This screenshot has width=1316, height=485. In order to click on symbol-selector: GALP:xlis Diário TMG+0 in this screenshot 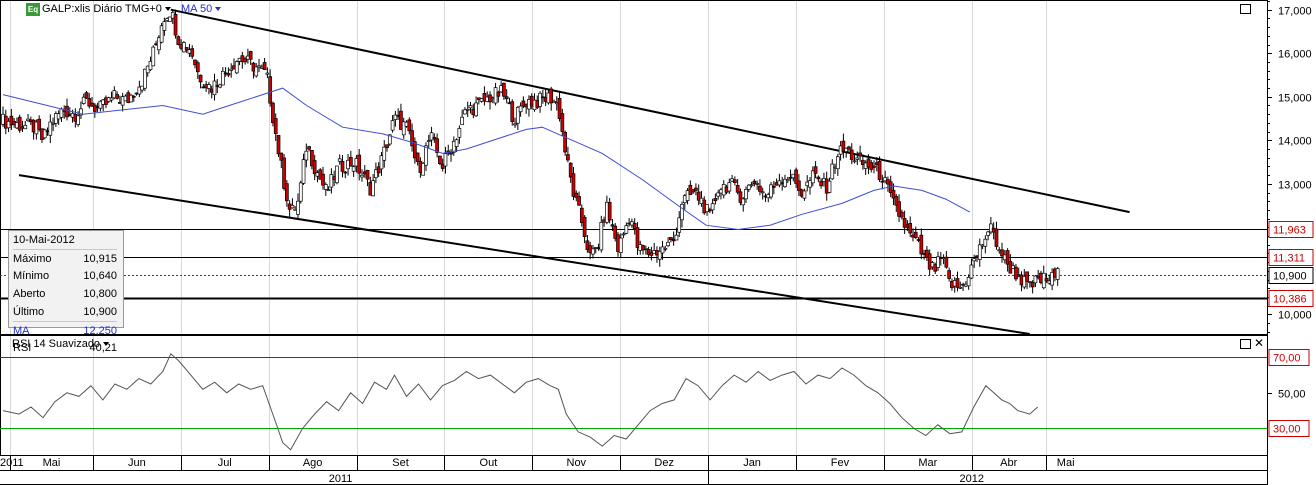, I will do `click(106, 9)`.